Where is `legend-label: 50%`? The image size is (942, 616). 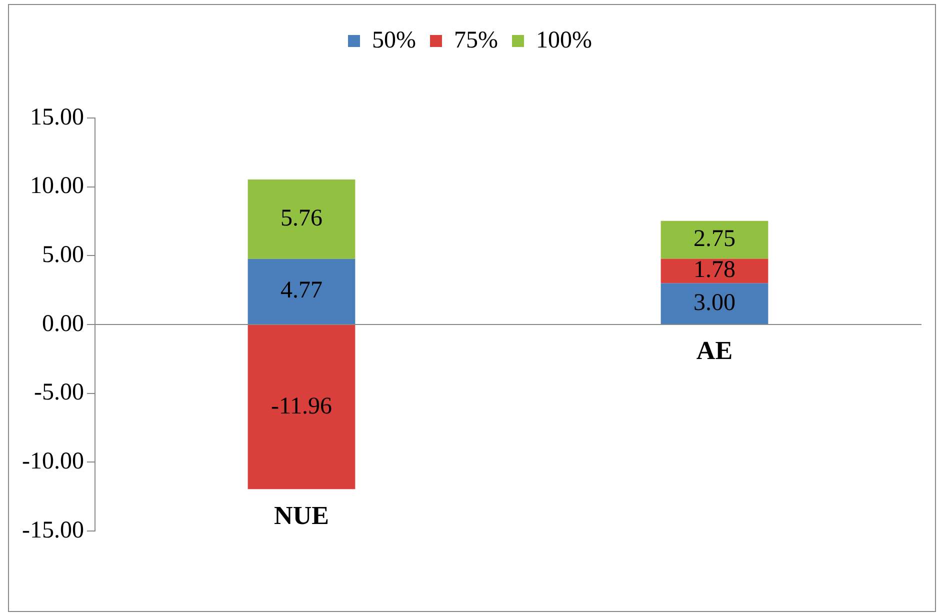 legend-label: 50% is located at coordinates (394, 40).